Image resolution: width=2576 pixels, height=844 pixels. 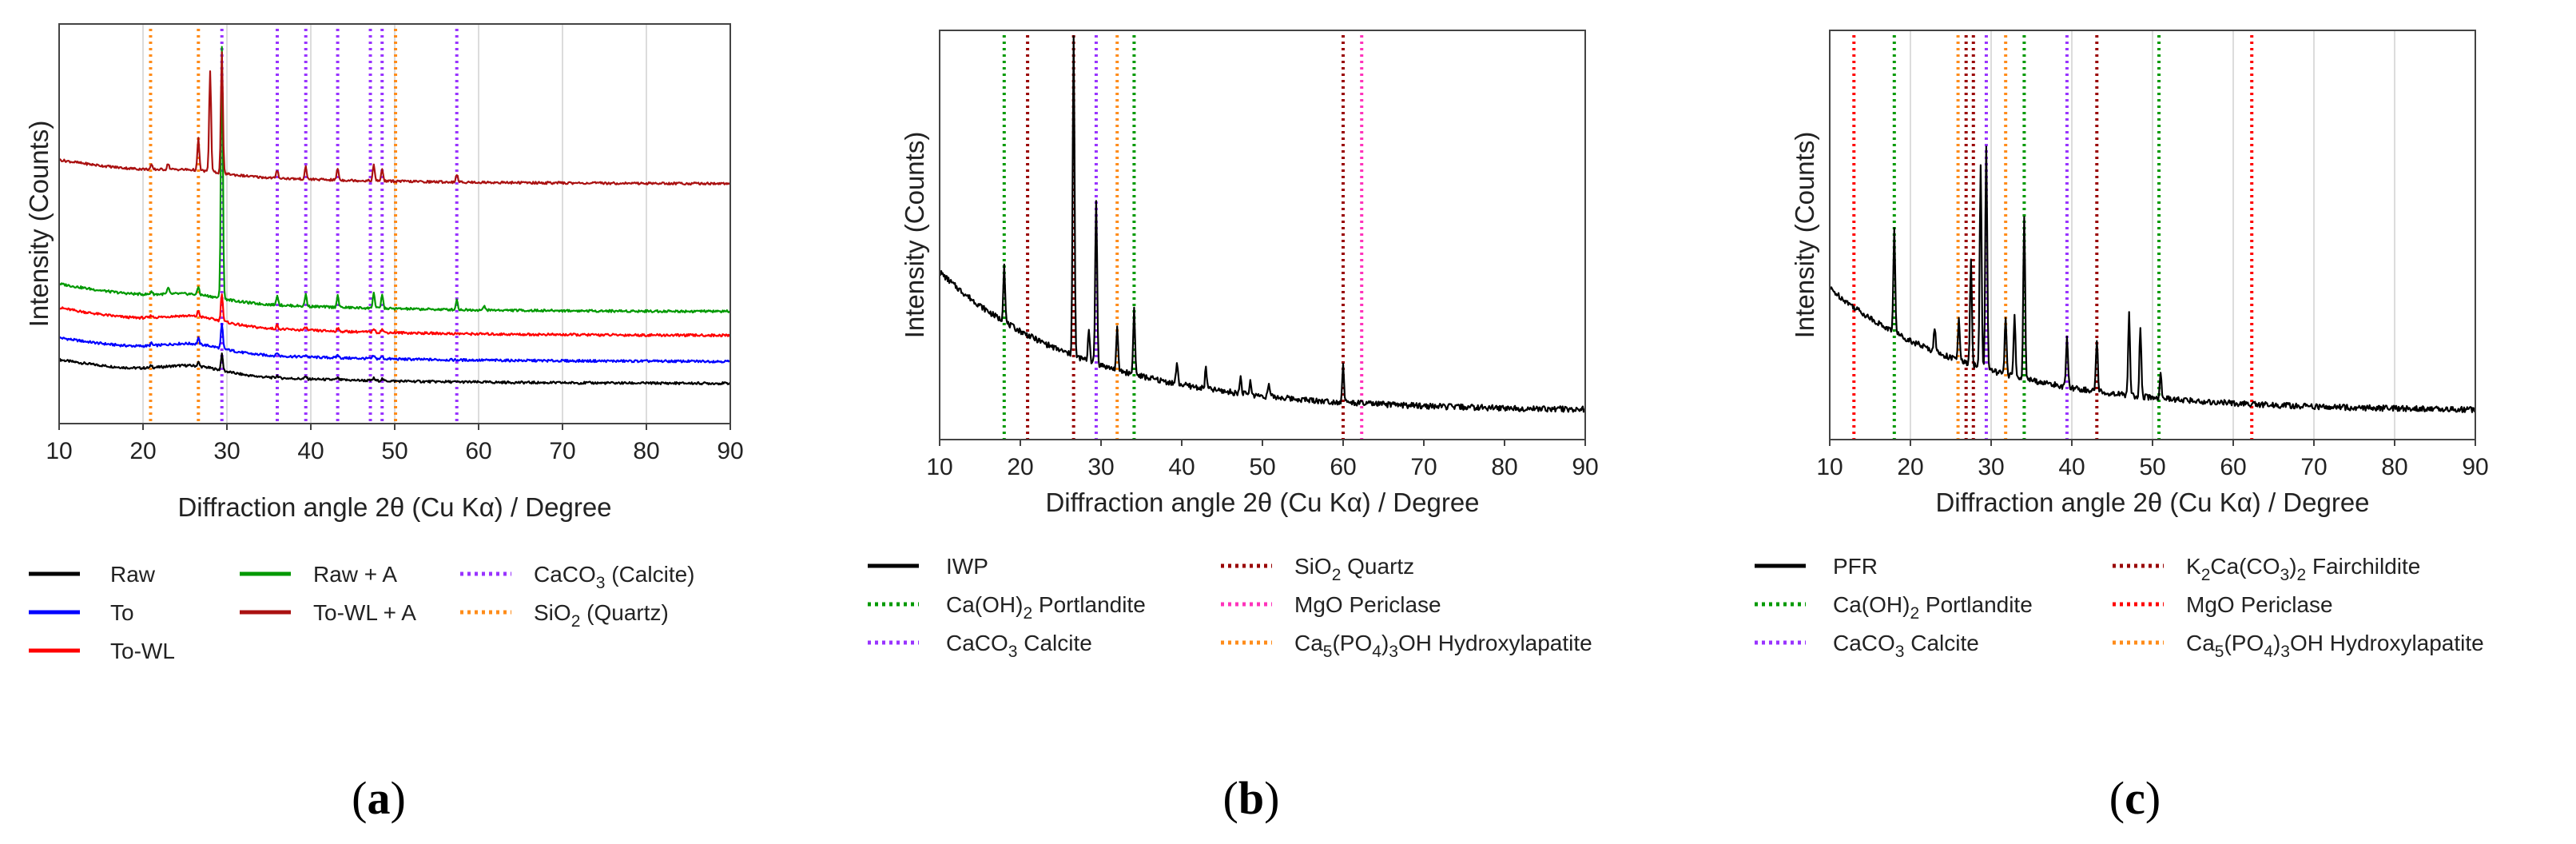 What do you see at coordinates (1019, 646) in the screenshot?
I see `legend-b-calcite: CaCO3 Calcite` at bounding box center [1019, 646].